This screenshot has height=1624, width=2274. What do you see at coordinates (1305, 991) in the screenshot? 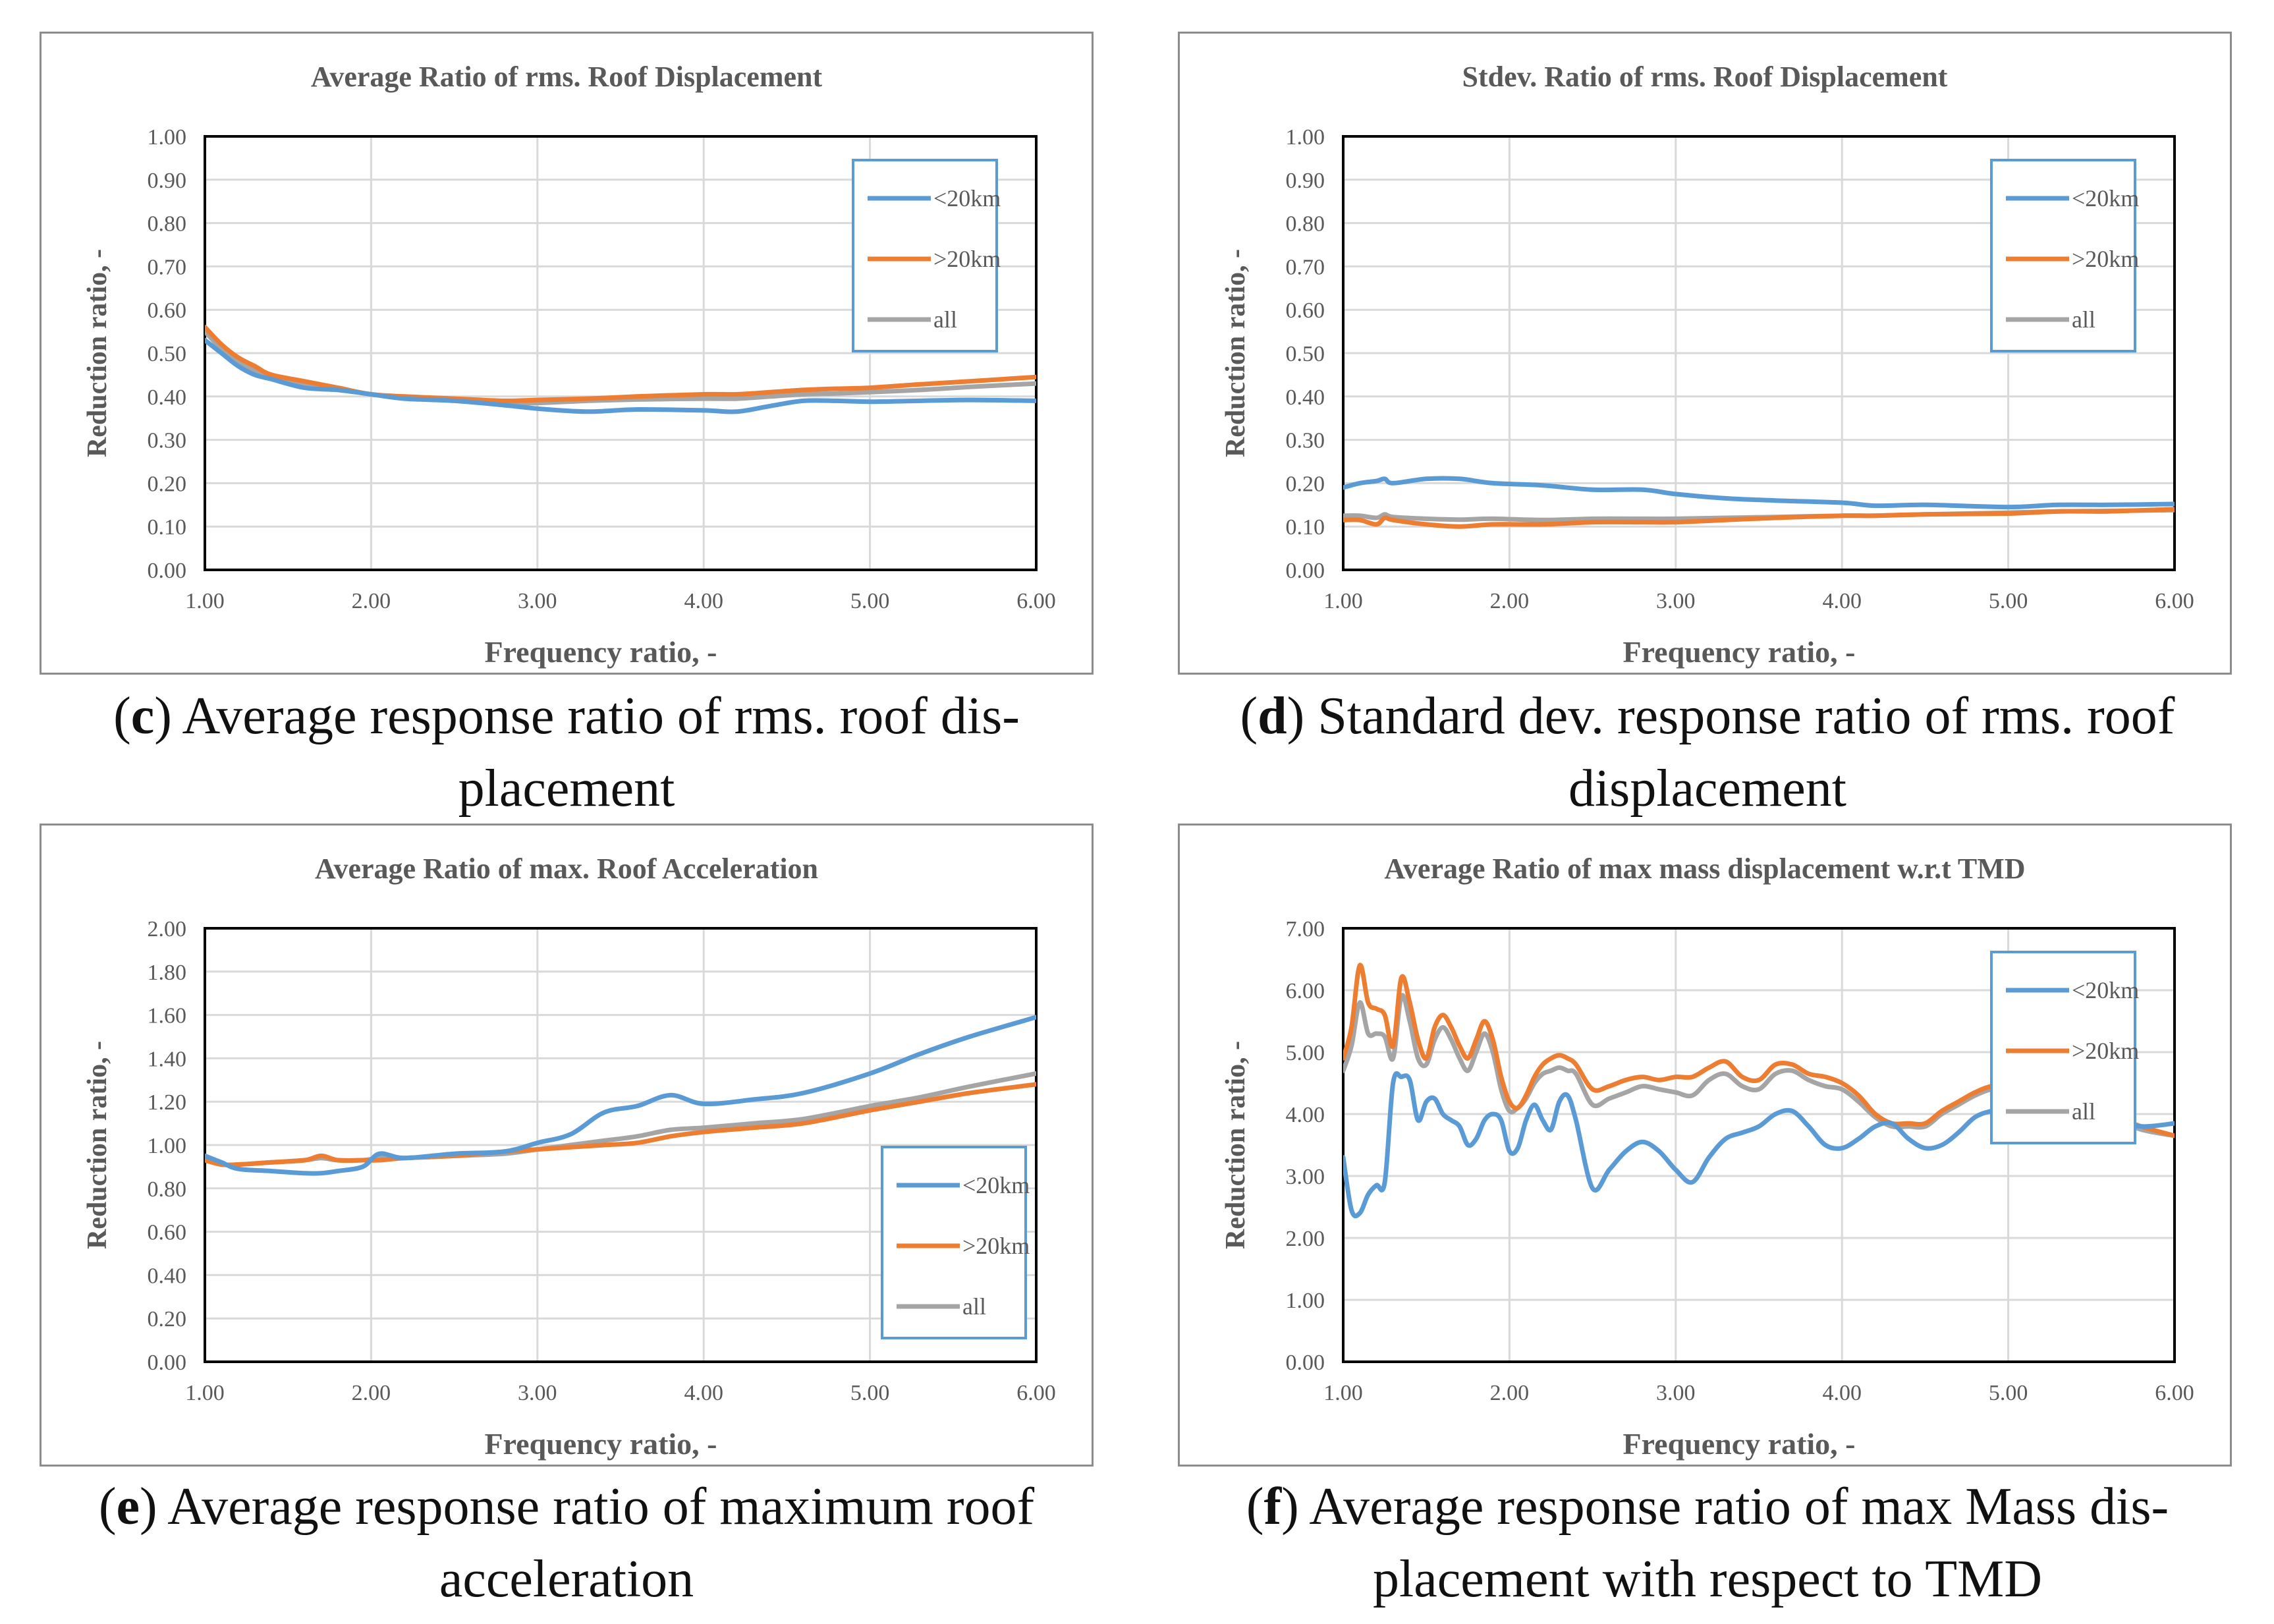
I see `y-tick-label: 6.00` at bounding box center [1305, 991].